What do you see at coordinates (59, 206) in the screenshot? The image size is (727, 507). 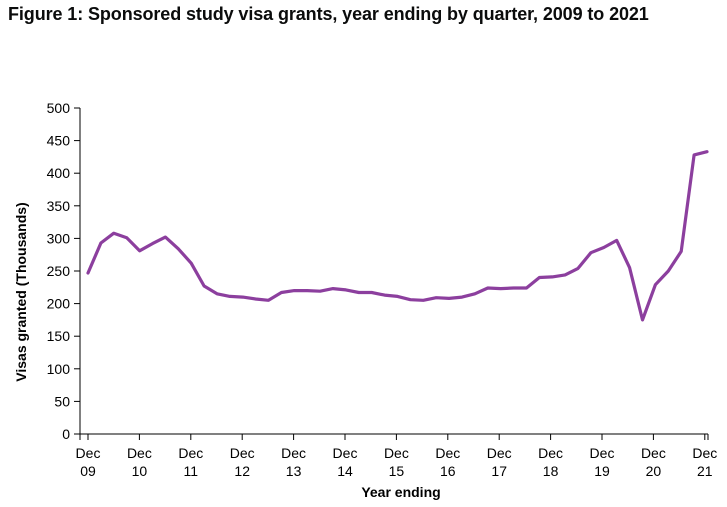 I see `y-tick-label: 350` at bounding box center [59, 206].